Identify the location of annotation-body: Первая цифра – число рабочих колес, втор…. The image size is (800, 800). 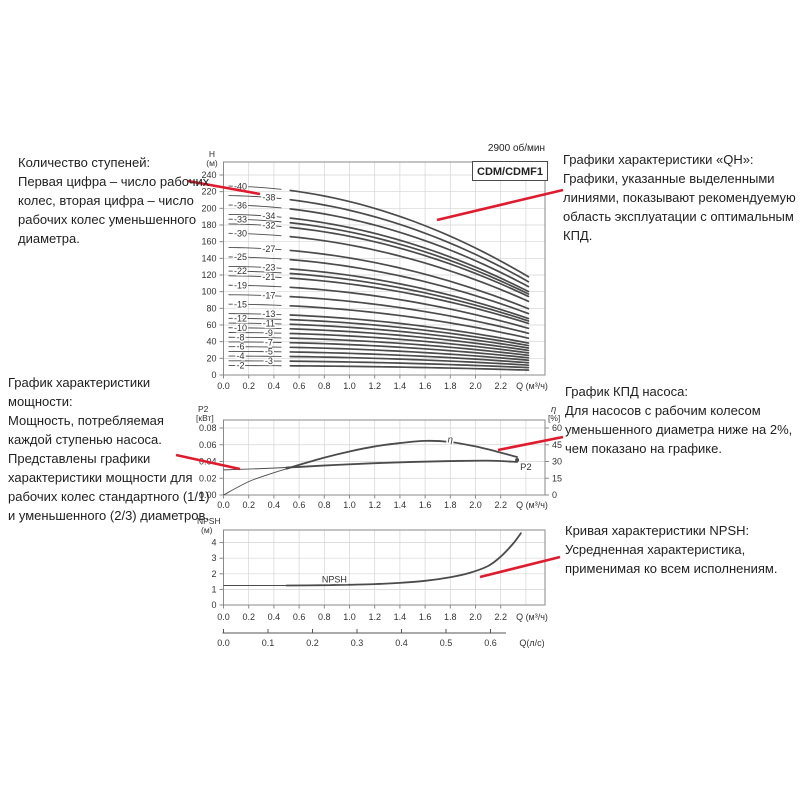
(114, 210).